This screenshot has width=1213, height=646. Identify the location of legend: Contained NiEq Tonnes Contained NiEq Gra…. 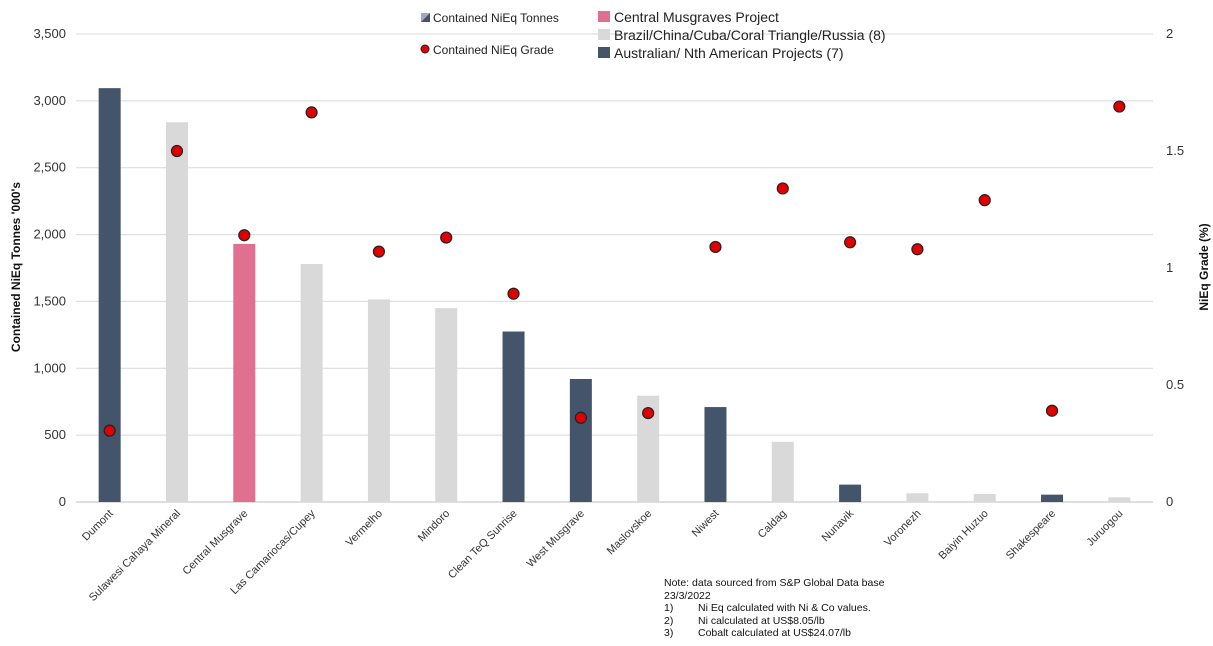
(653, 35).